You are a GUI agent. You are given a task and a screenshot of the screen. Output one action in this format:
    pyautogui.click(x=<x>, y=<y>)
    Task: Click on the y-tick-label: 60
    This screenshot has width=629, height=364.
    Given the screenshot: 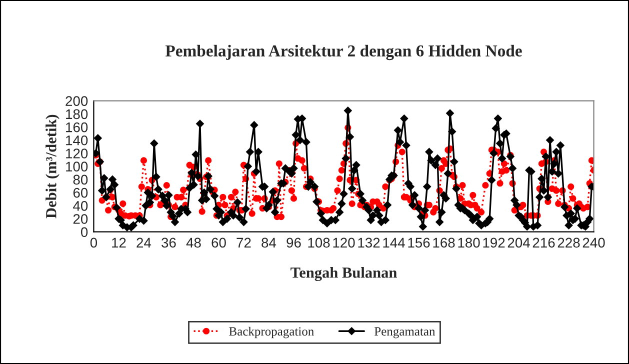 What is the action you would take?
    pyautogui.click(x=80, y=193)
    